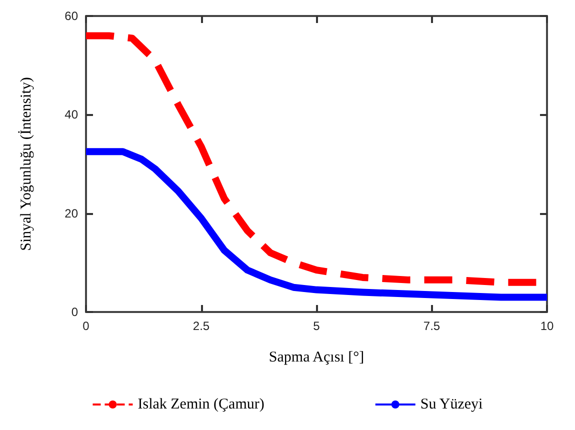  I want to click on y-tick-label: 20, so click(71, 213).